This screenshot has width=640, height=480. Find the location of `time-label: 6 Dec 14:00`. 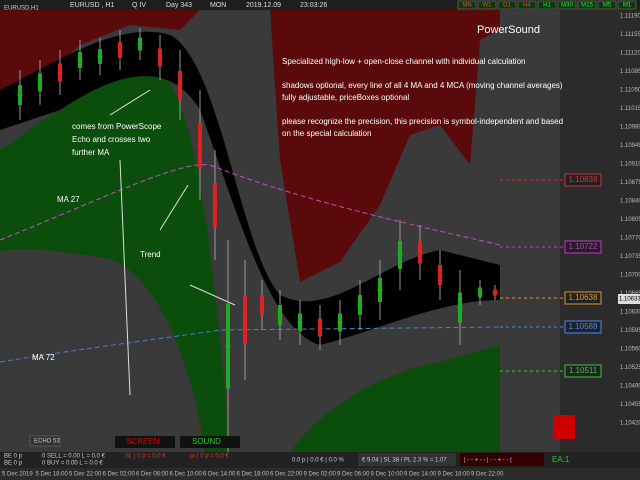

time-label: 6 Dec 14:00 is located at coordinates (219, 475).